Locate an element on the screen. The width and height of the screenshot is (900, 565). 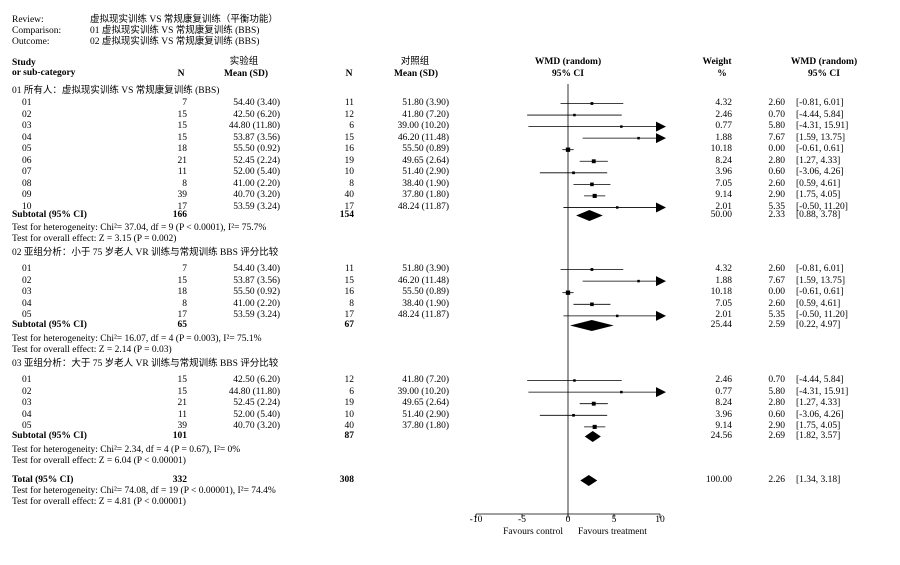
study-weight: 2.46 is located at coordinates (723, 380).